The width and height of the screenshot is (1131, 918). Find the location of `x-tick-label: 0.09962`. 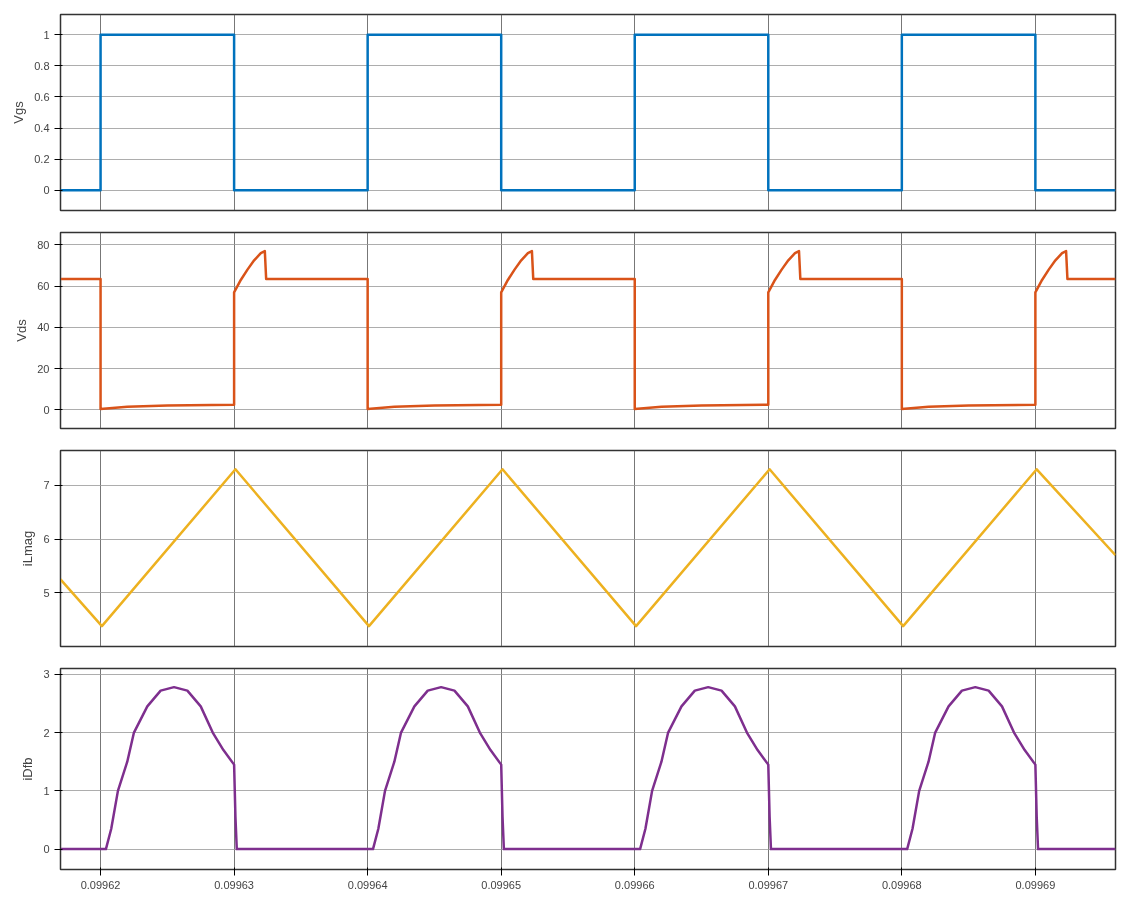

x-tick-label: 0.09962 is located at coordinates (100, 884).